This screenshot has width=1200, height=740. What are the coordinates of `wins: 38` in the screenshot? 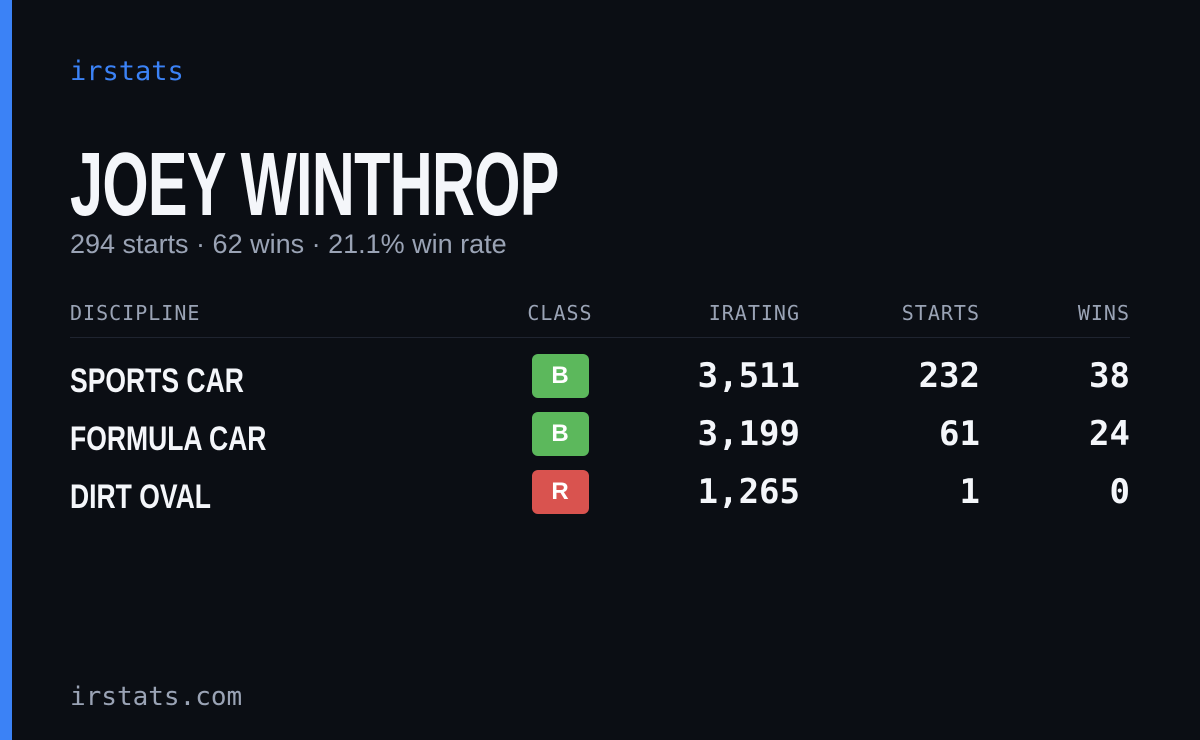 It's located at (1109, 376).